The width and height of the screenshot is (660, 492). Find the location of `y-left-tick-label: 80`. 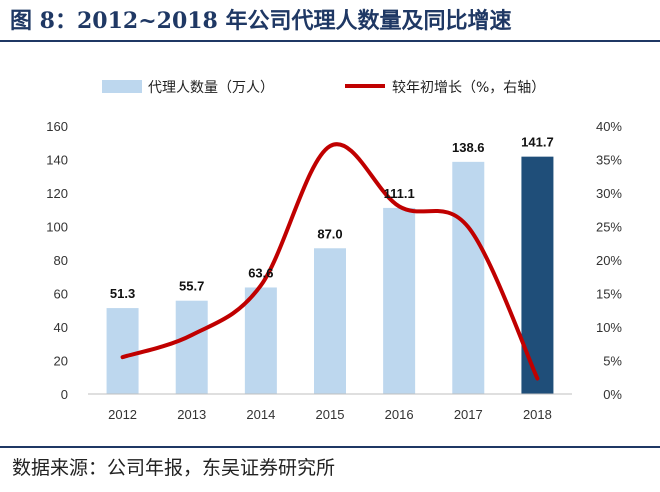

y-left-tick-label: 80 is located at coordinates (61, 260).